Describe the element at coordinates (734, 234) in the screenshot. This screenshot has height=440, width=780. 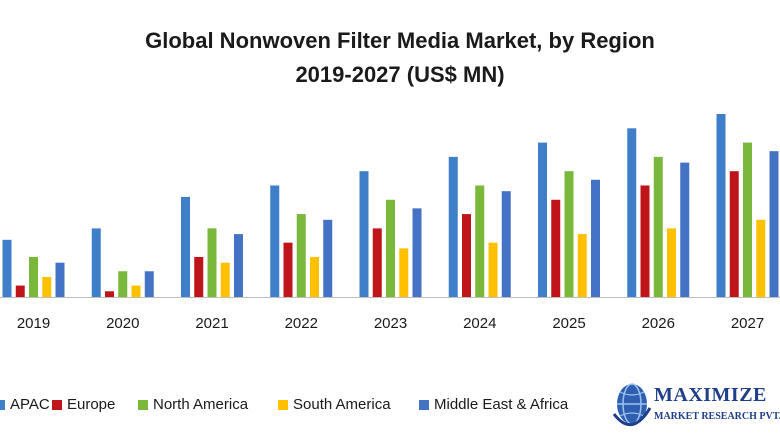
I see `bar-europe-2027` at that location.